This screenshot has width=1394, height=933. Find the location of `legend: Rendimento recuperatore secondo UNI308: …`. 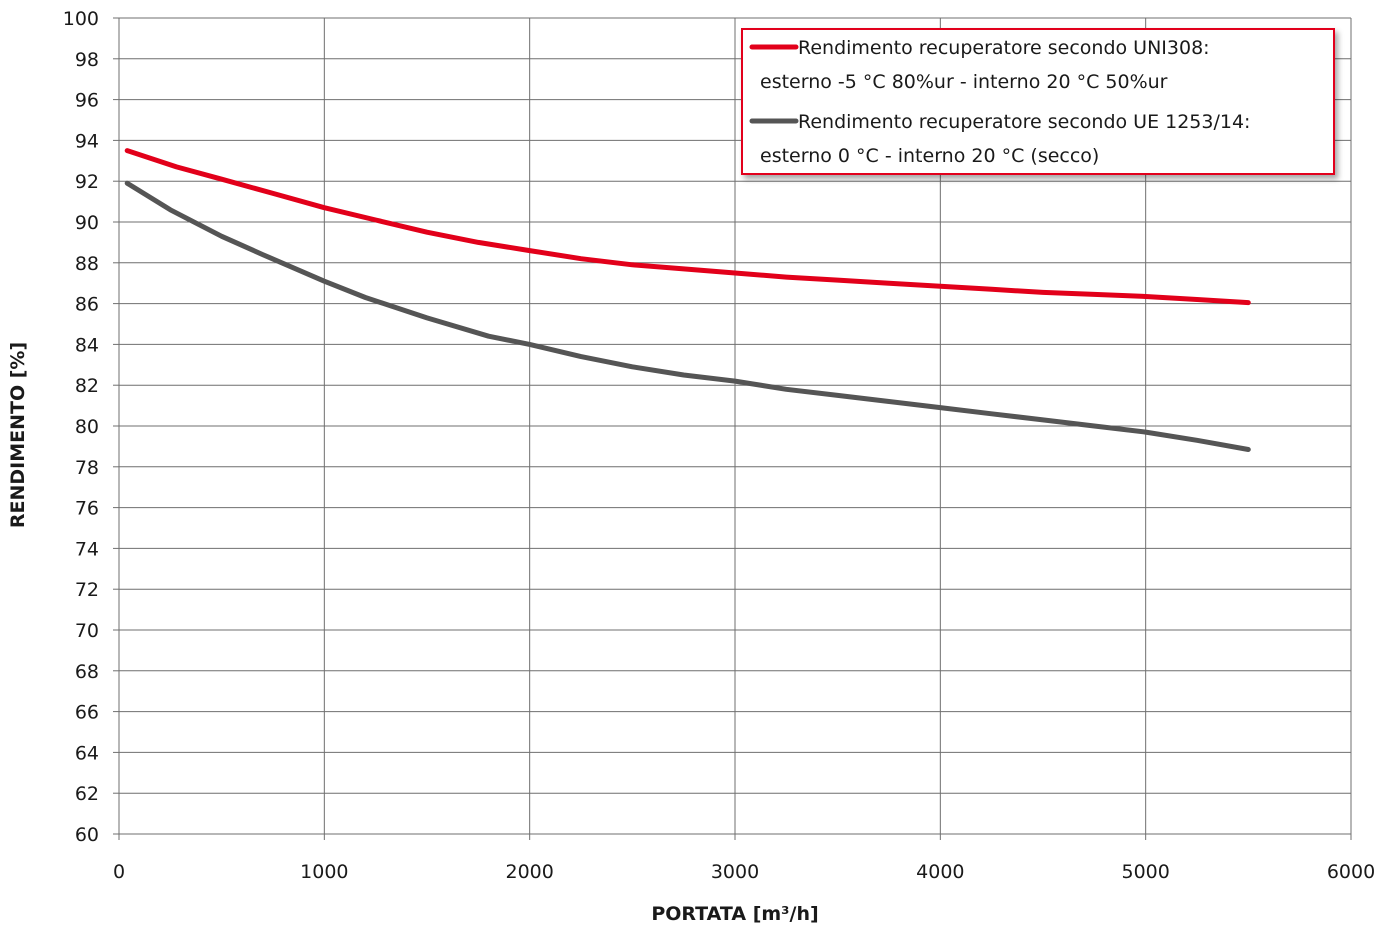

legend: Rendimento recuperatore secondo UNI308: … is located at coordinates (1038, 101).